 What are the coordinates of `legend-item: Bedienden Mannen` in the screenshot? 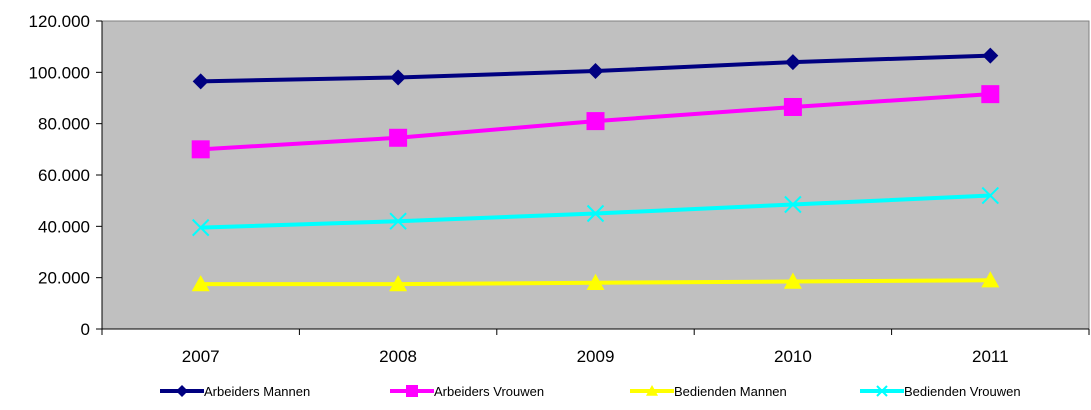 It's located at (708, 391).